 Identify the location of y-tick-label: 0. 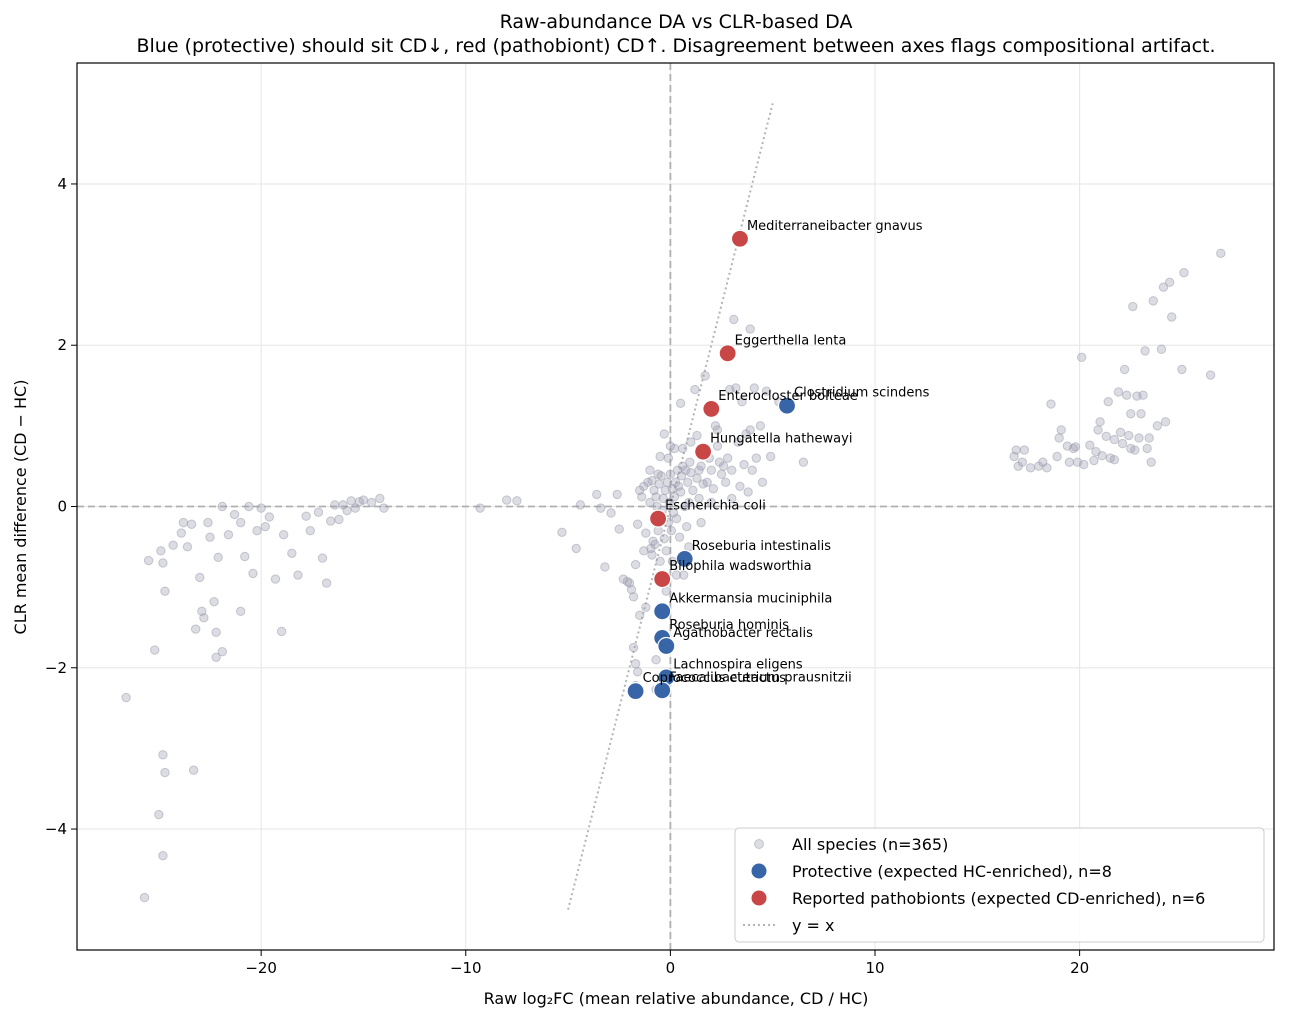
(62, 507).